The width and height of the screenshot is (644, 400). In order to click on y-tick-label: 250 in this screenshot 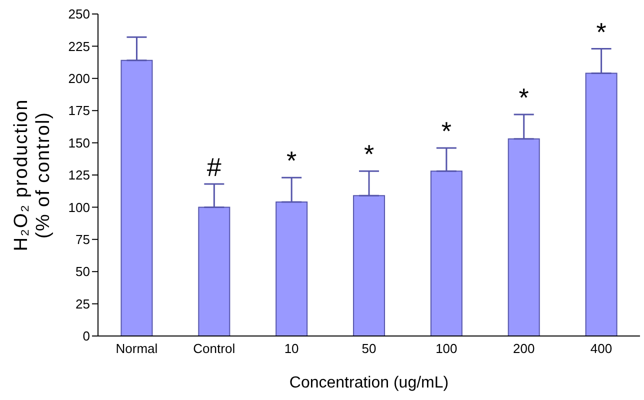, I will do `click(79, 14)`.